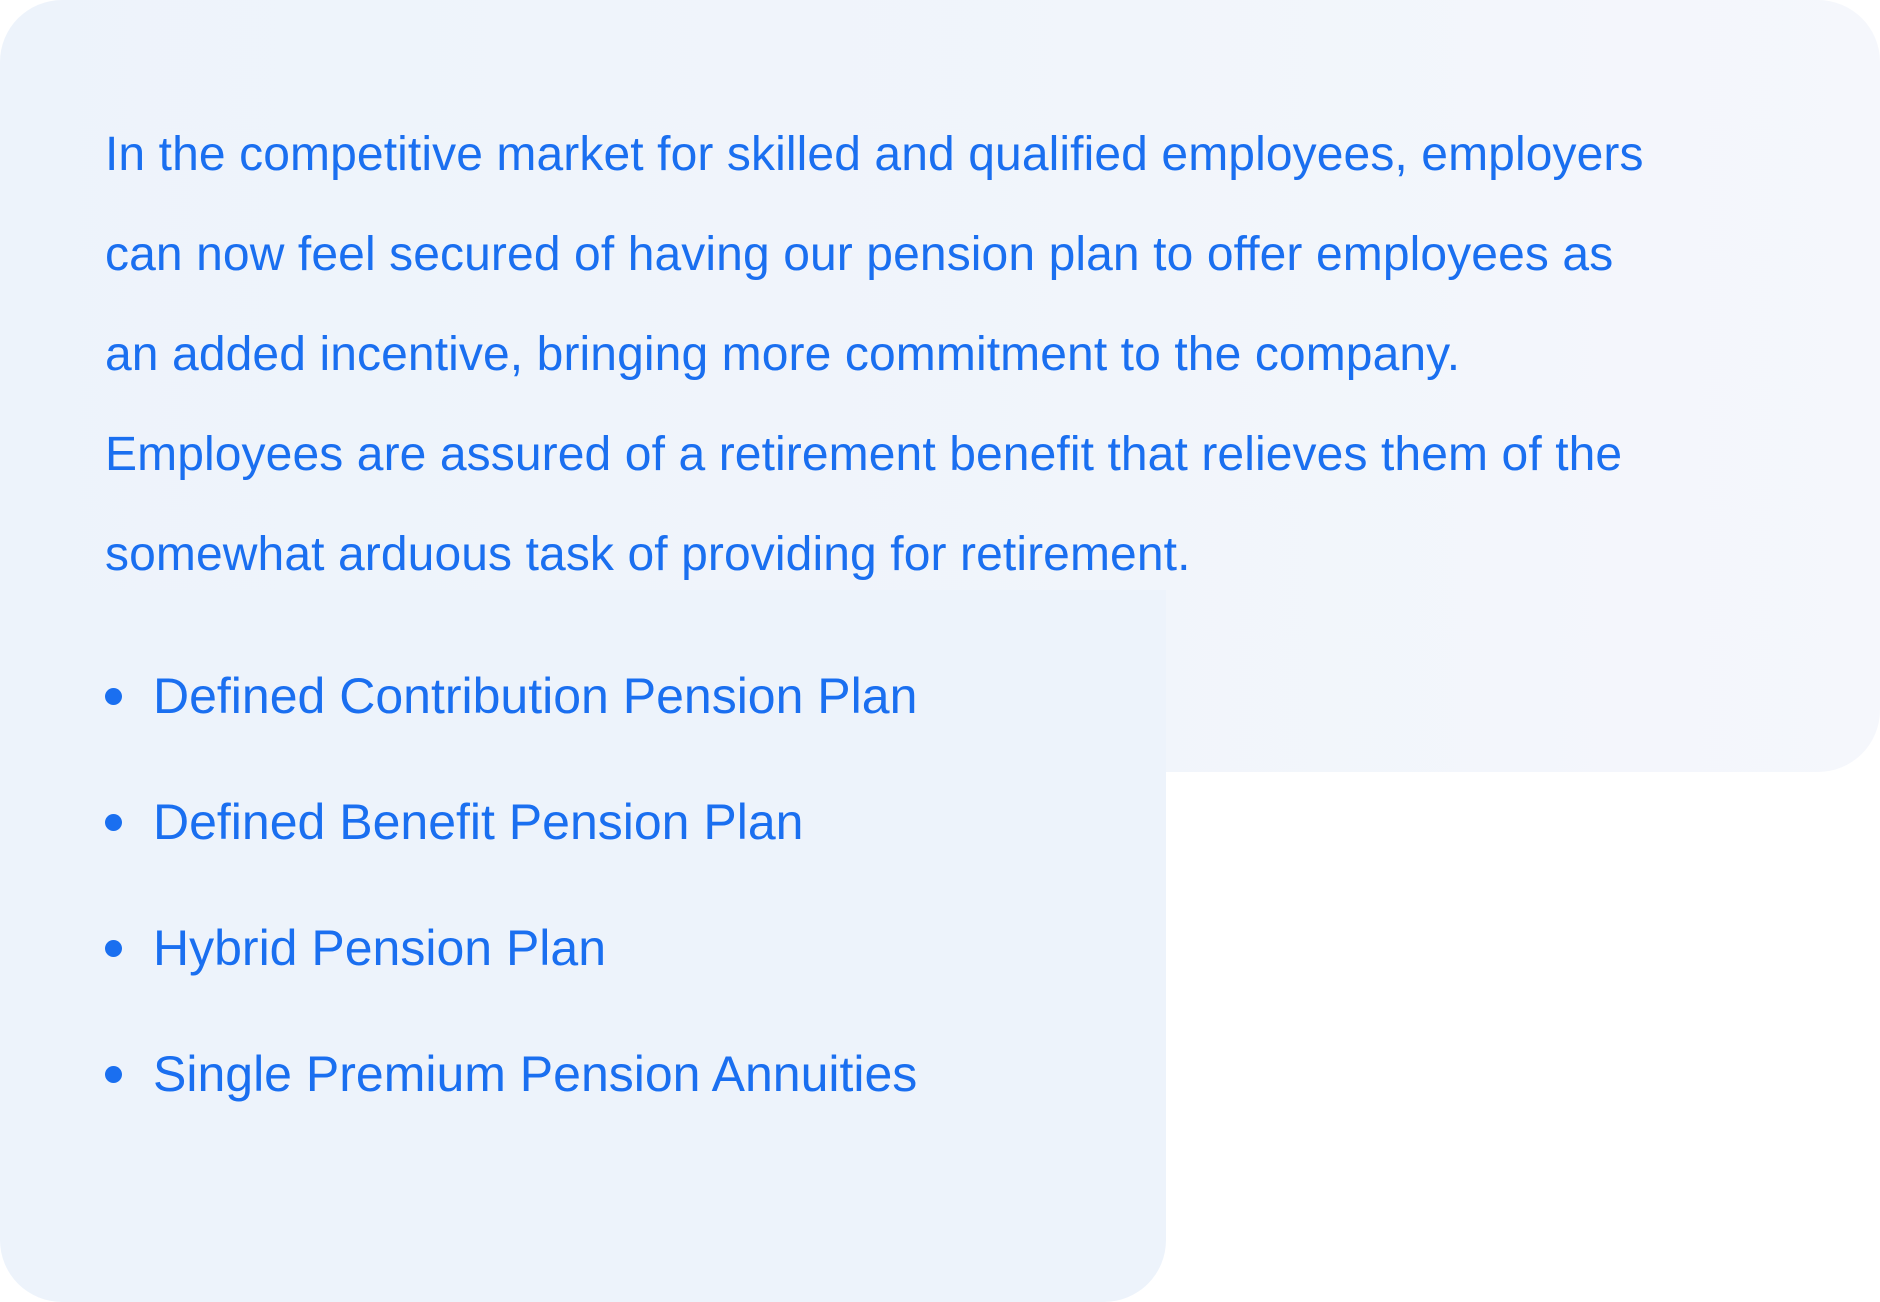 The height and width of the screenshot is (1302, 1880). Describe the element at coordinates (478, 822) in the screenshot. I see `list-item-label: Defined Benefit Pension Plan` at that location.